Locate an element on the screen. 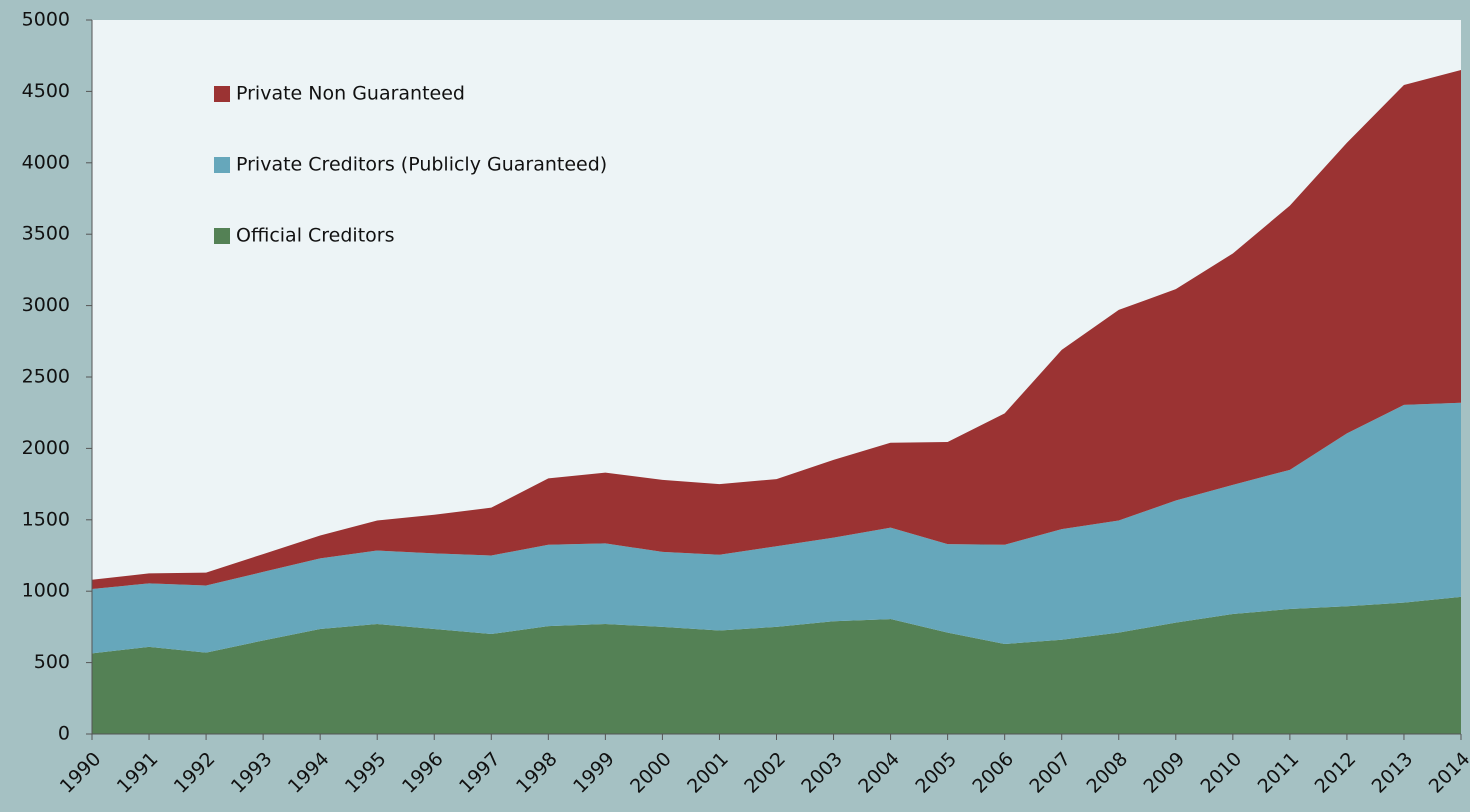 The image size is (1470, 812). y-tick-label: 3500 is located at coordinates (46, 234).